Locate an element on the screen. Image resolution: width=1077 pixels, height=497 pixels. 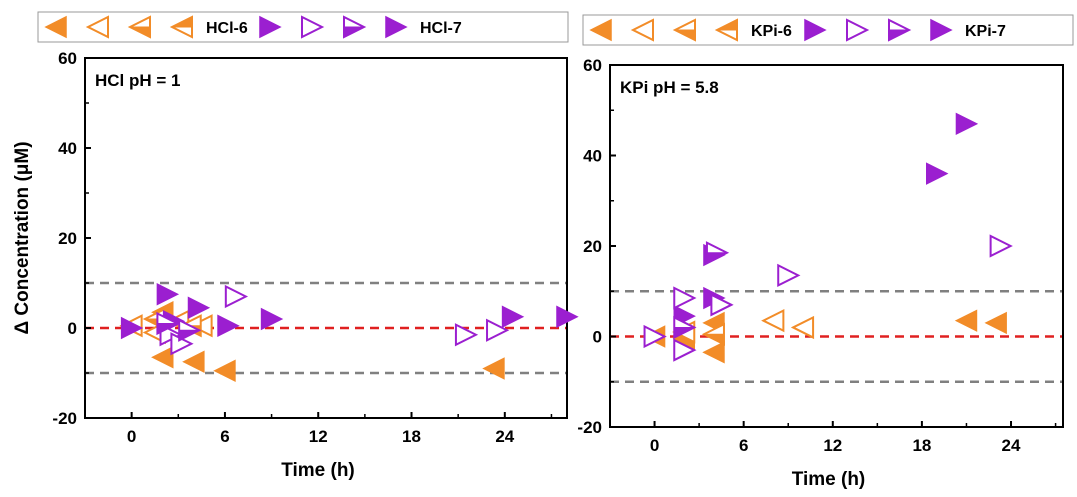
legend: HCl-6 HCl-7 is located at coordinates (303, 27).